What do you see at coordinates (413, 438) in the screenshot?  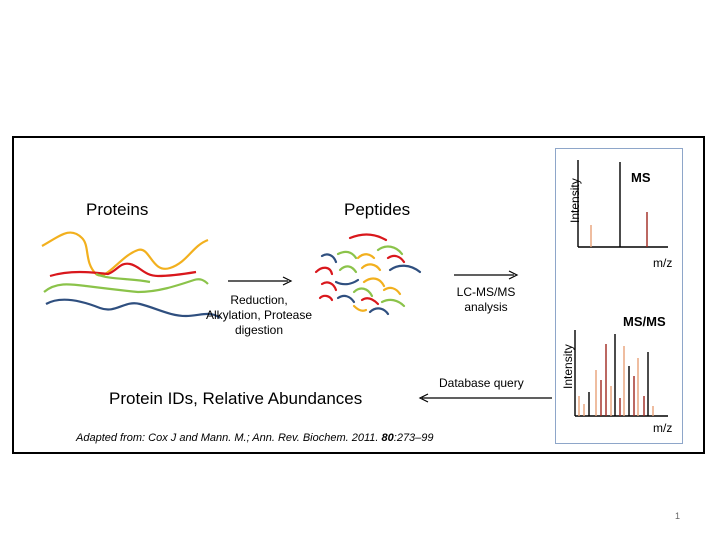 I see `citation-pages: :273–99` at bounding box center [413, 438].